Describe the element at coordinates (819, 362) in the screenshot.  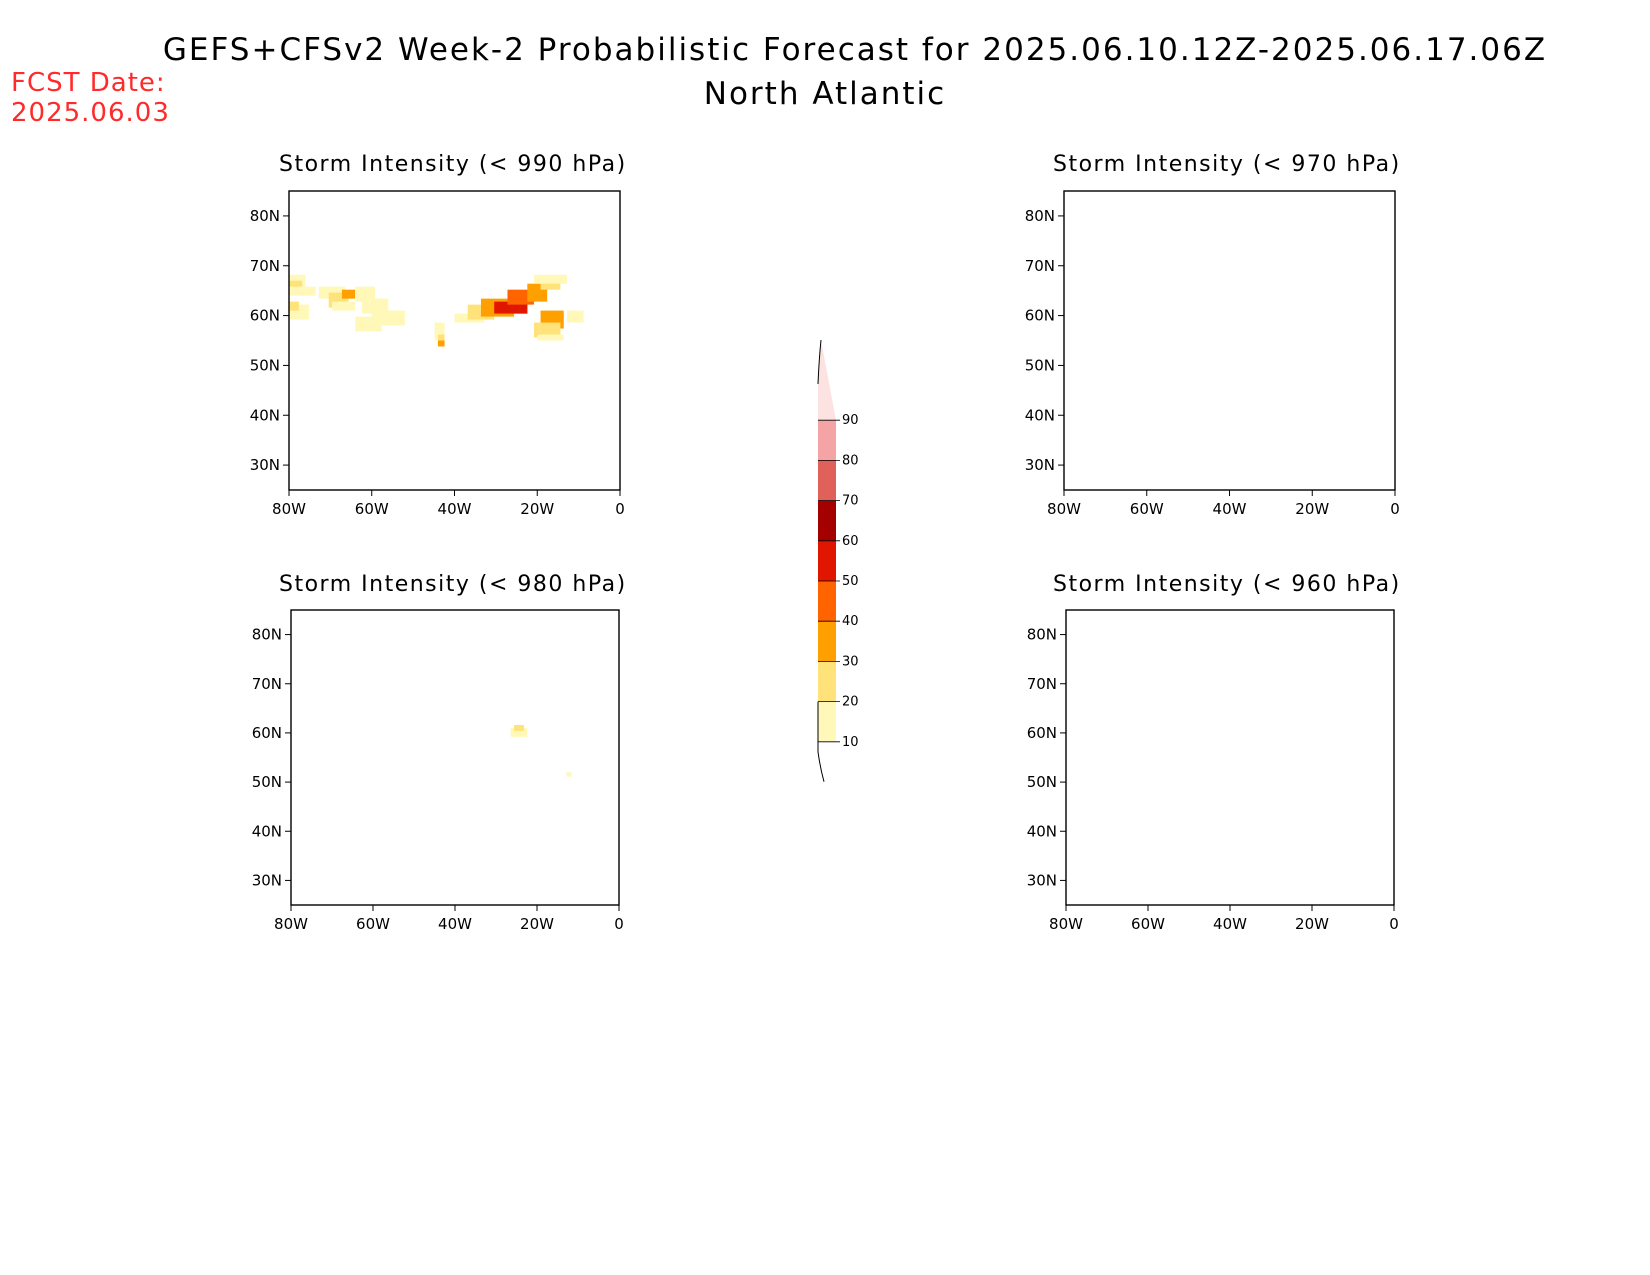
I see `colorbar-top-outline` at that location.